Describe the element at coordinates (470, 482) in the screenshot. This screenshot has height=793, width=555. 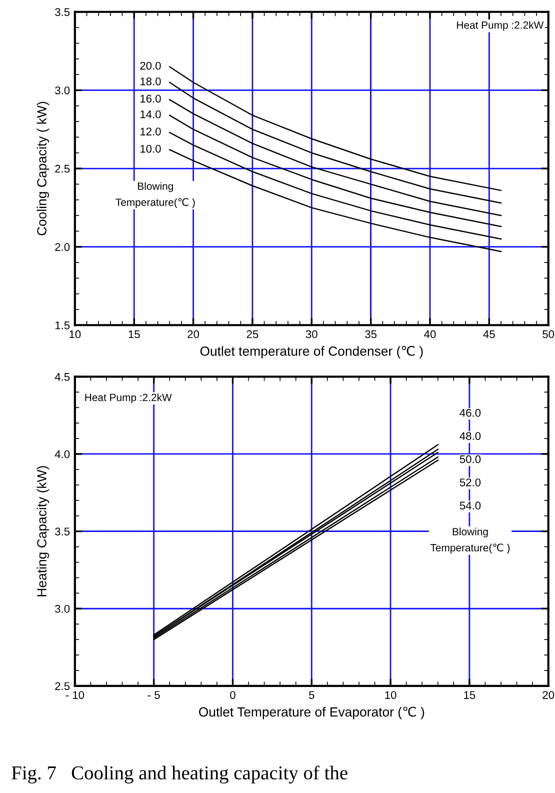
I see `text: 52.0` at that location.